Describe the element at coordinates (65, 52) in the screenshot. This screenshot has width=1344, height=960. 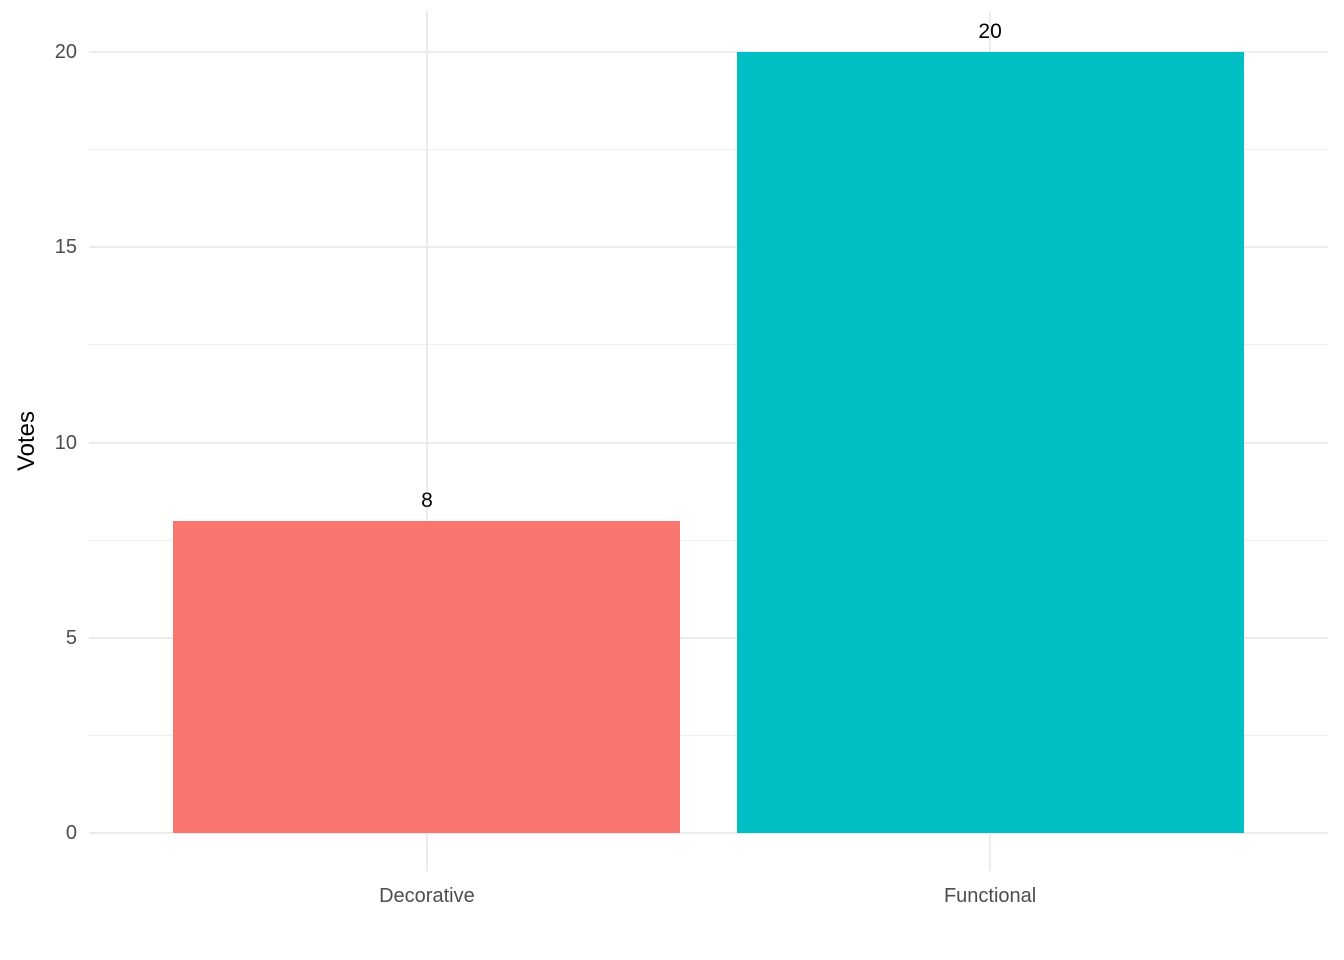
I see `y-tick-label: 20` at that location.